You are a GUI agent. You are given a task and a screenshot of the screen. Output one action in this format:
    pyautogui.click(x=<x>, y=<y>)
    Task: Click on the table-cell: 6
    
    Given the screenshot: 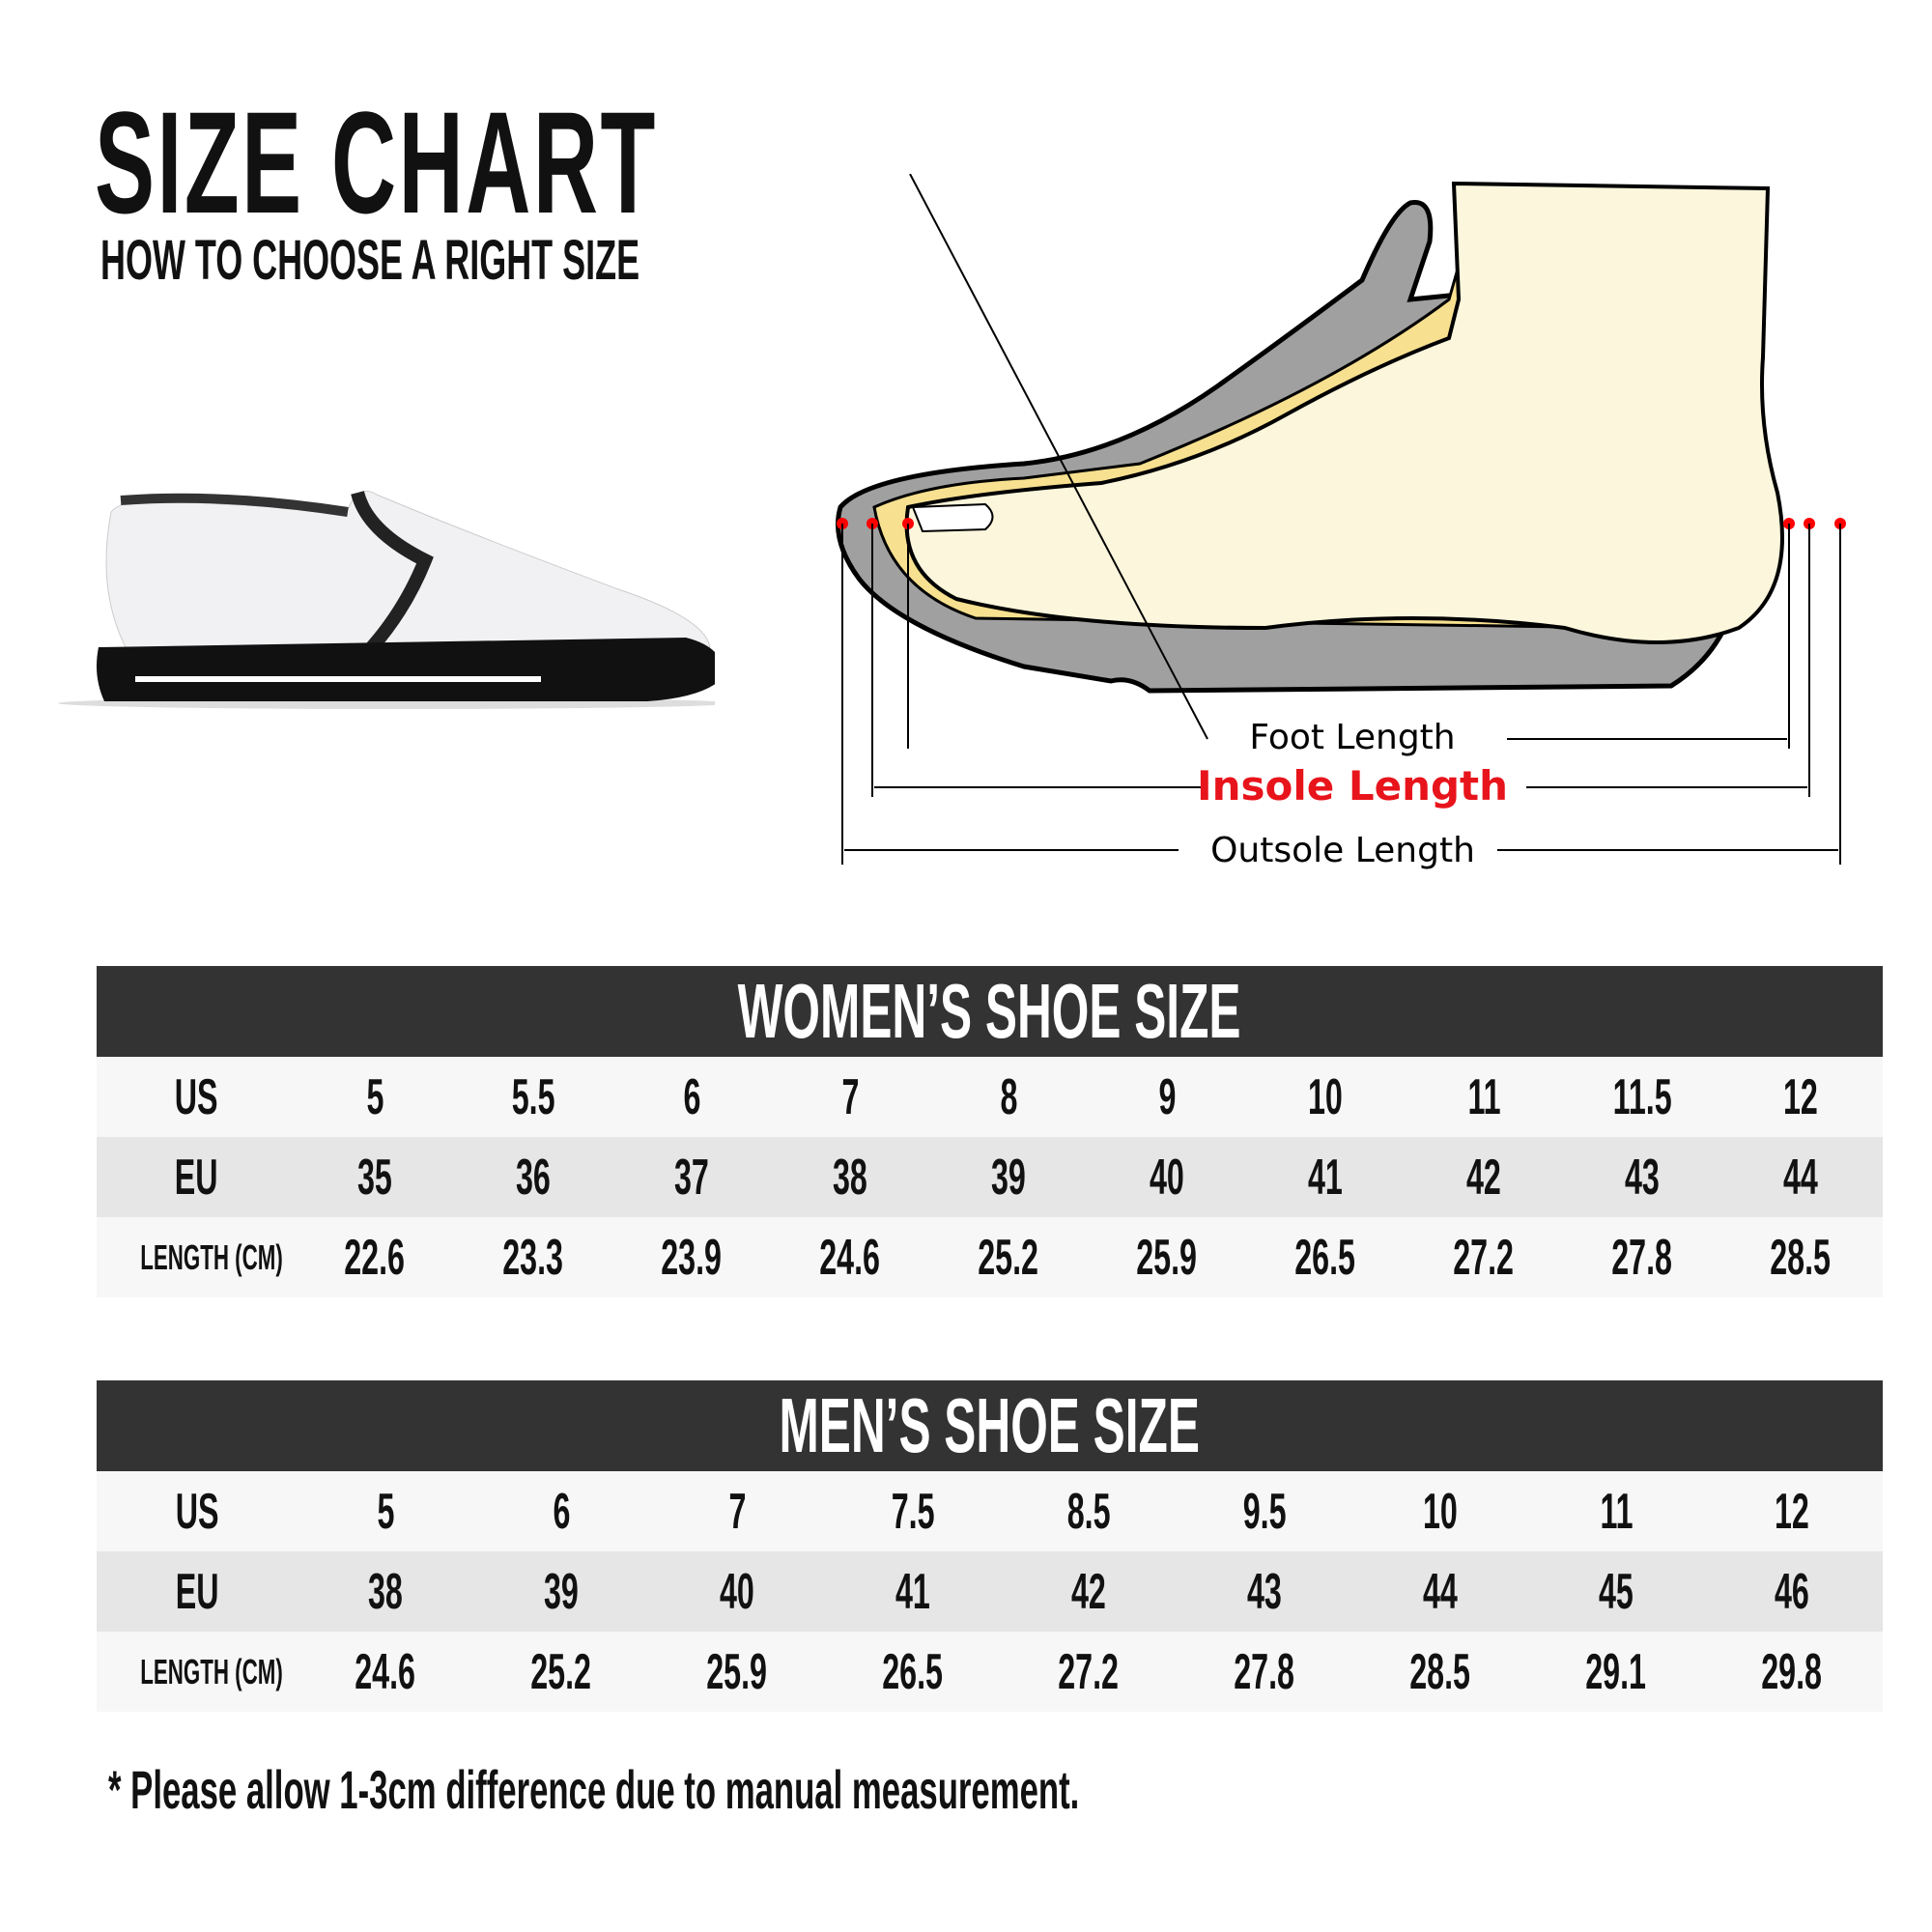 What is the action you would take?
    pyautogui.click(x=561, y=1512)
    